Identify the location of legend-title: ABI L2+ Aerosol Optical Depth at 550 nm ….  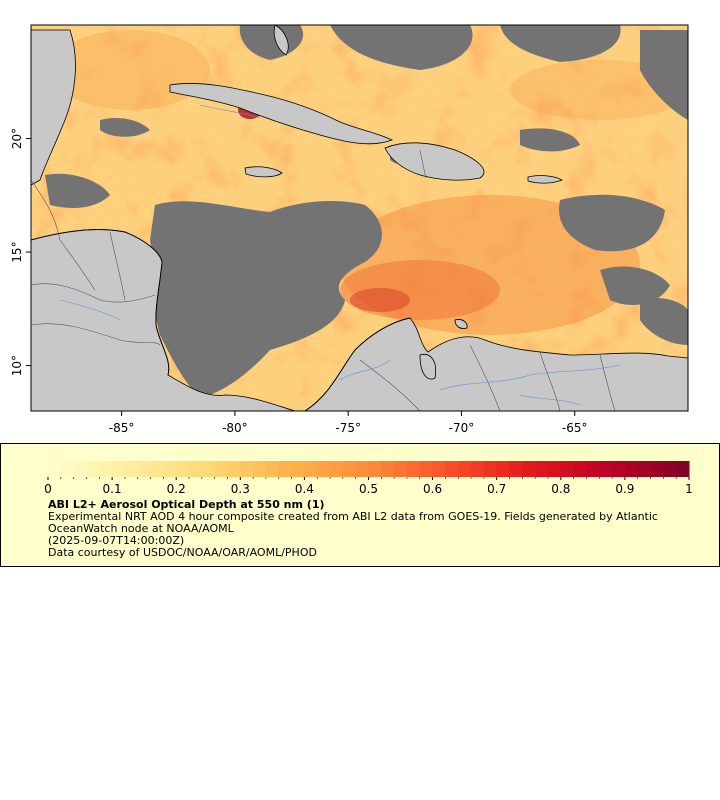
(186, 504).